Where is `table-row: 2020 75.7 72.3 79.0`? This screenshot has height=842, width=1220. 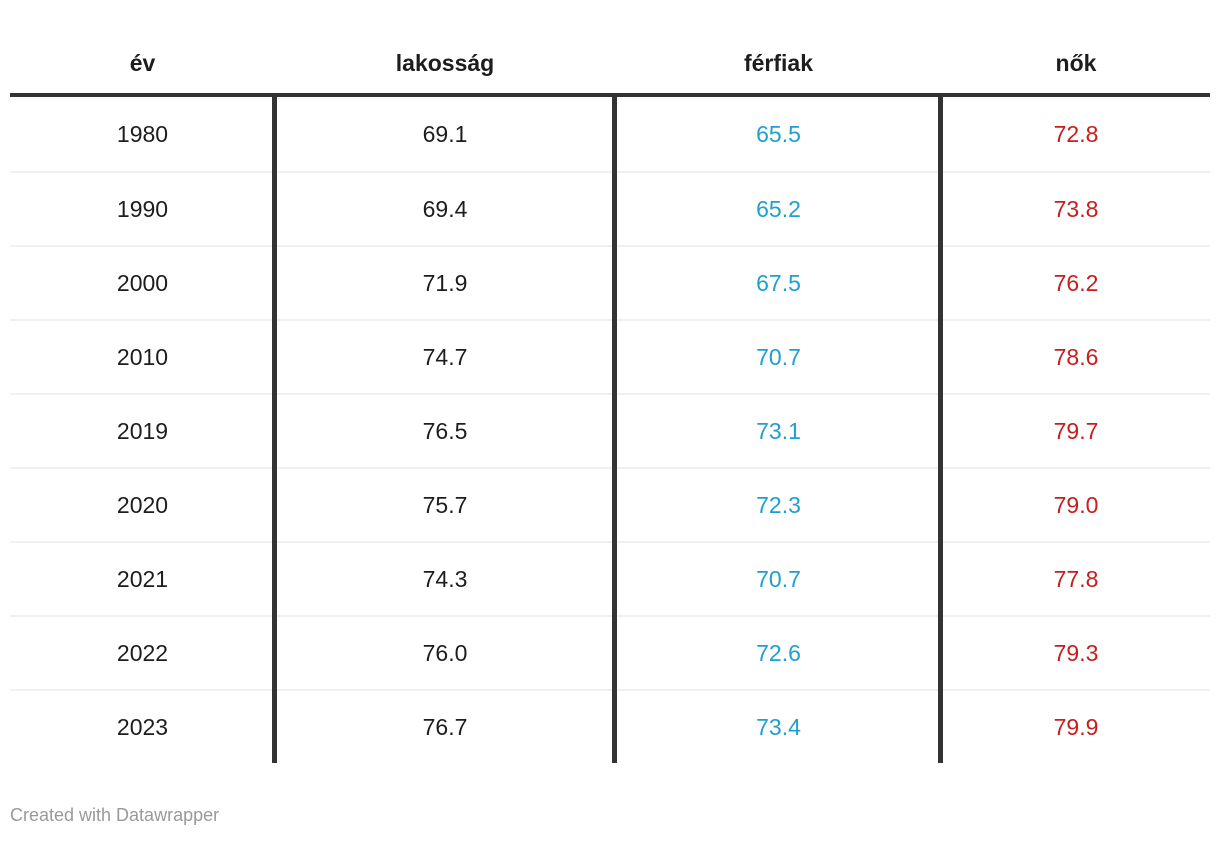
table-row: 2020 75.7 72.3 79.0 is located at coordinates (610, 504).